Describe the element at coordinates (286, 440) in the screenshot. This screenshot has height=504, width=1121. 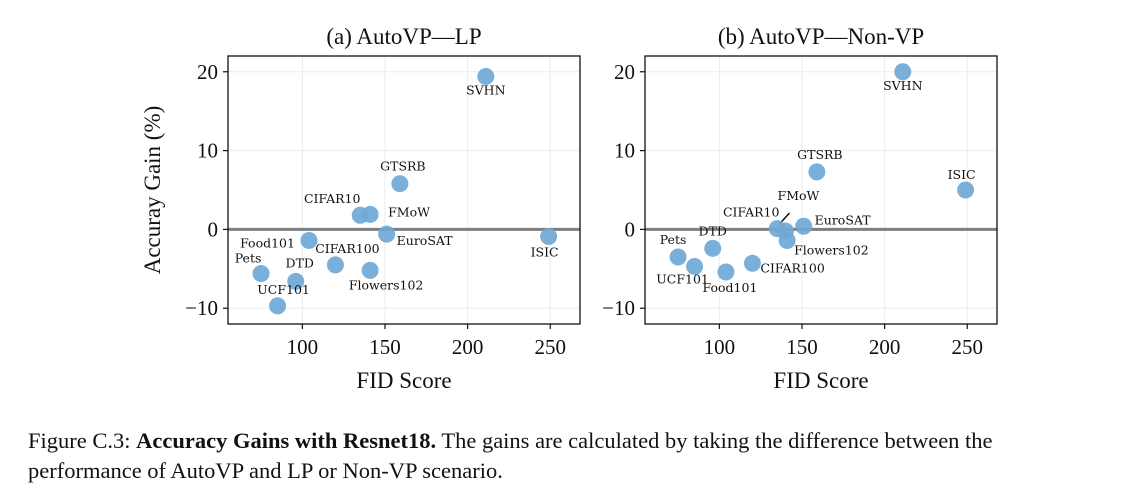
I see `caption-title: Accuracy Gains with Resnet18.` at that location.